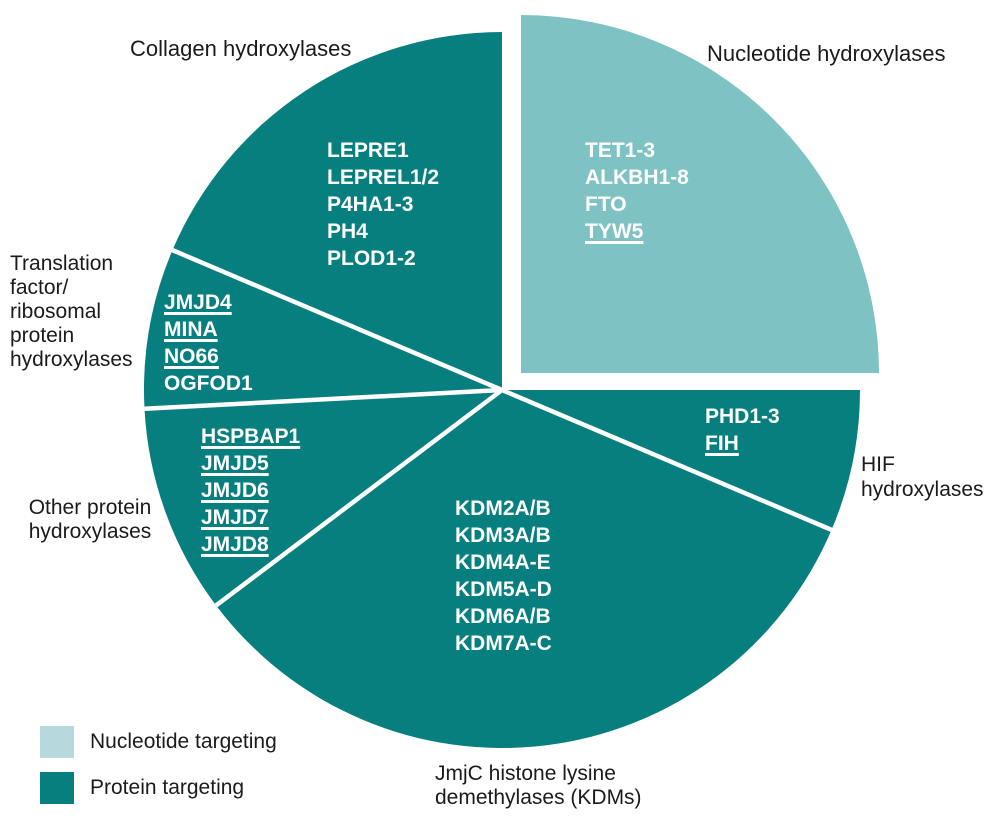  I want to click on pie-slice-hif-hydroxylases, so click(681, 460).